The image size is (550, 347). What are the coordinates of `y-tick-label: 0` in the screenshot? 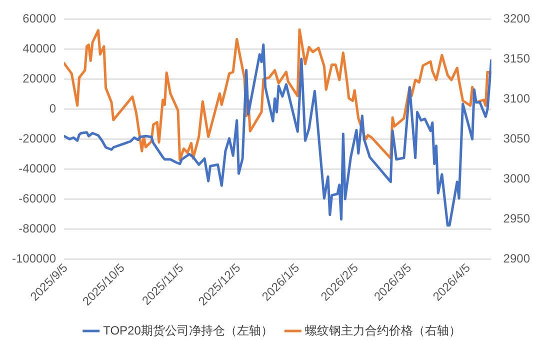 It's located at (52, 108).